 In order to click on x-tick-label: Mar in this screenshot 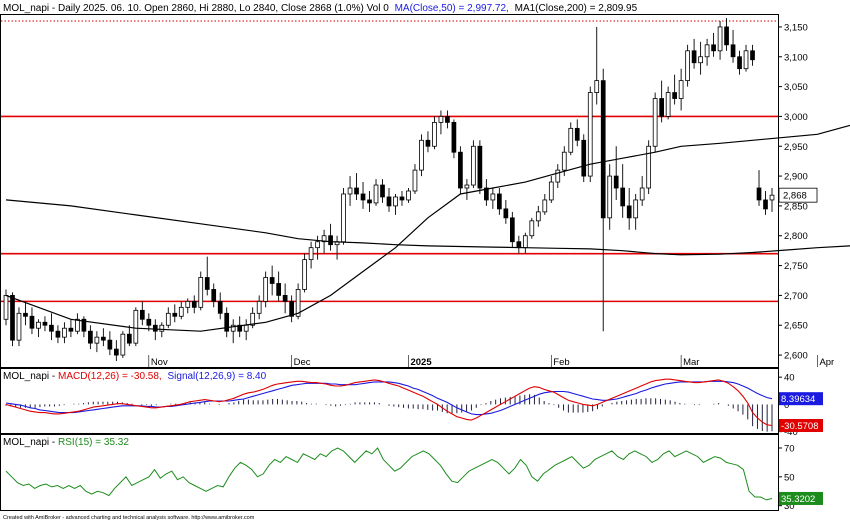, I will do `click(691, 362)`.